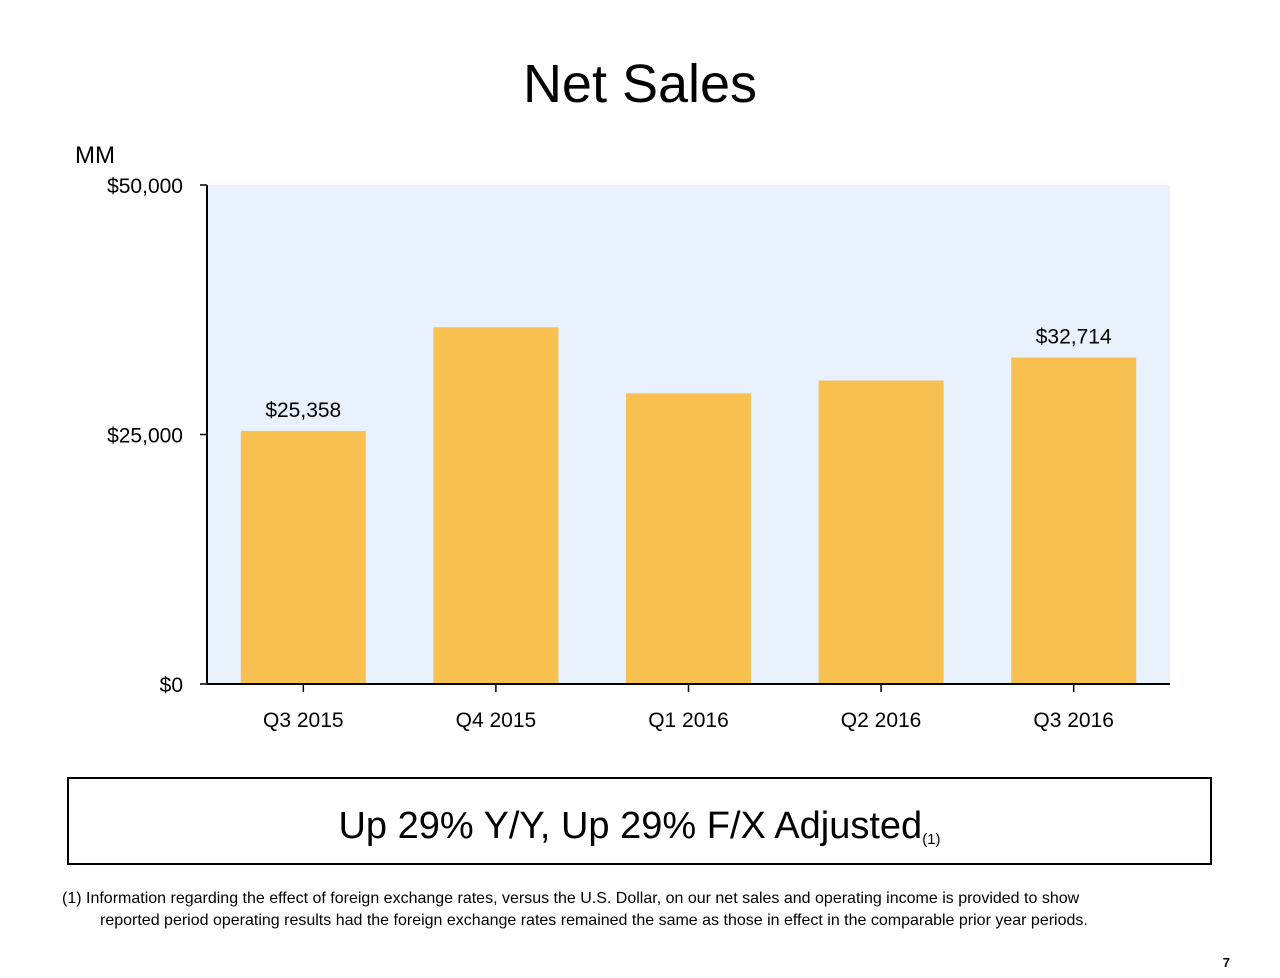 The width and height of the screenshot is (1280, 978). Describe the element at coordinates (688, 538) in the screenshot. I see `bar-q1-2016` at that location.